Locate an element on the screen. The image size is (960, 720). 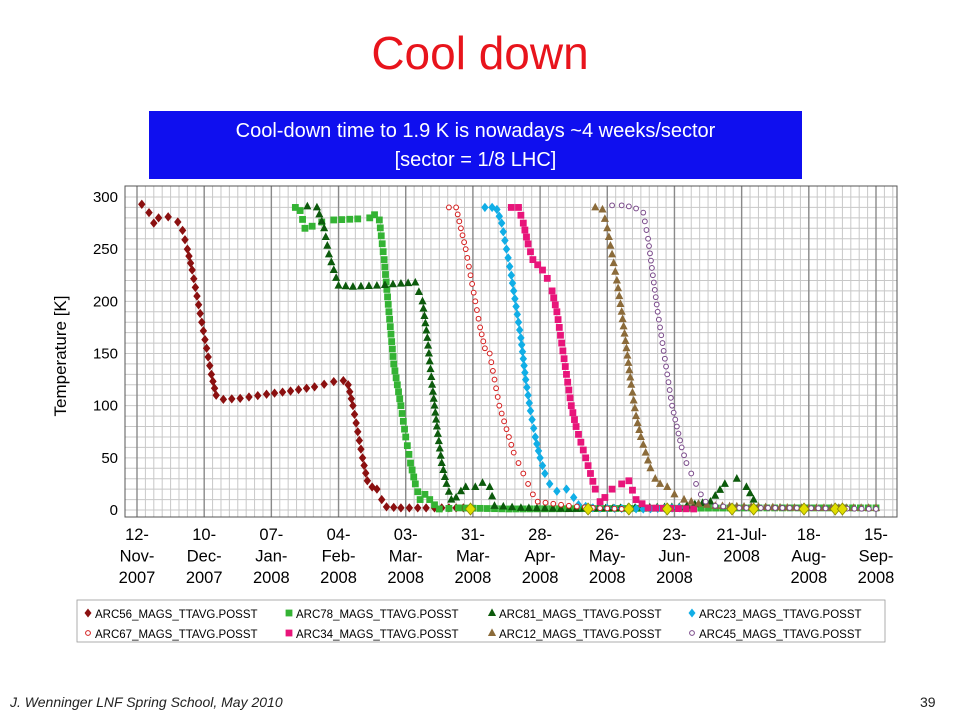
legend-label: ARC34_MAGS_TTAVG.POSST is located at coordinates (377, 635).